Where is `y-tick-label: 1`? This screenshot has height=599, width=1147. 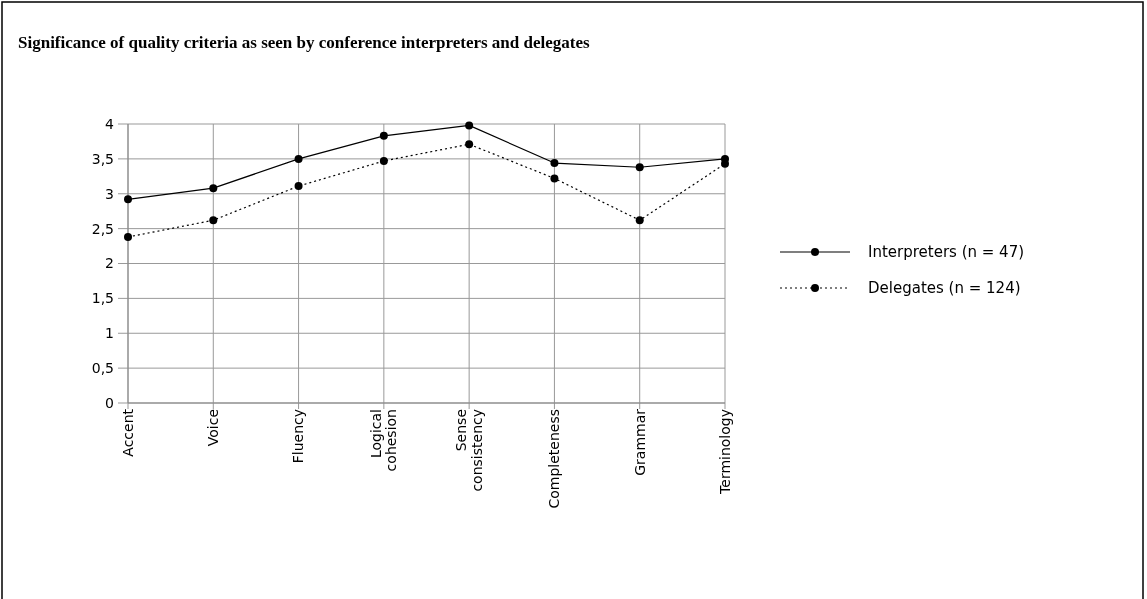 y-tick-label: 1 is located at coordinates (109, 333).